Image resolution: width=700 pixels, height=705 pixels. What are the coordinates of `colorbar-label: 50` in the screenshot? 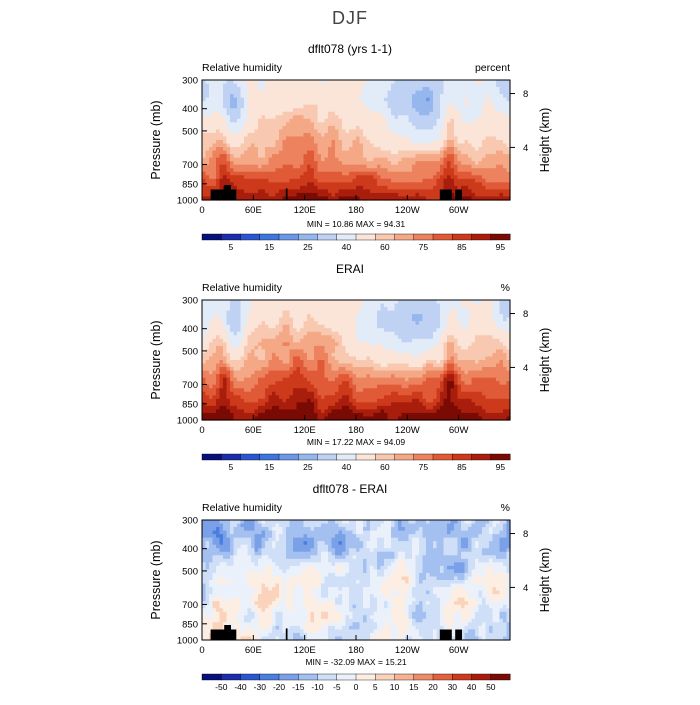 It's located at (491, 687).